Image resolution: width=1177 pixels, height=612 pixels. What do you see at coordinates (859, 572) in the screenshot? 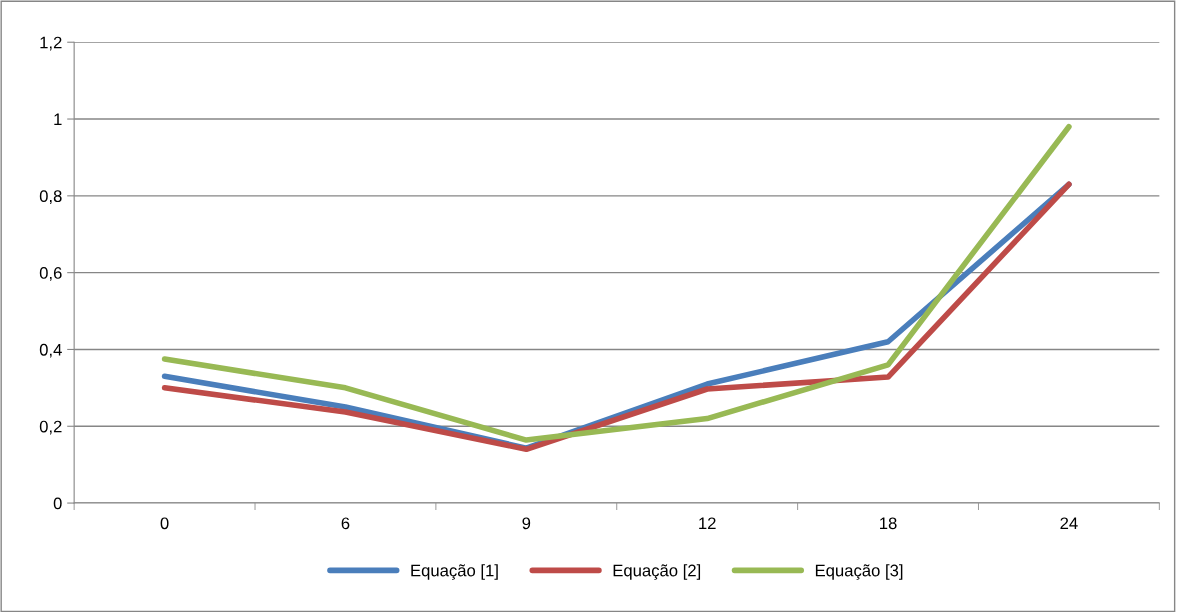
I see `legend-label: Equação [3]` at bounding box center [859, 572].